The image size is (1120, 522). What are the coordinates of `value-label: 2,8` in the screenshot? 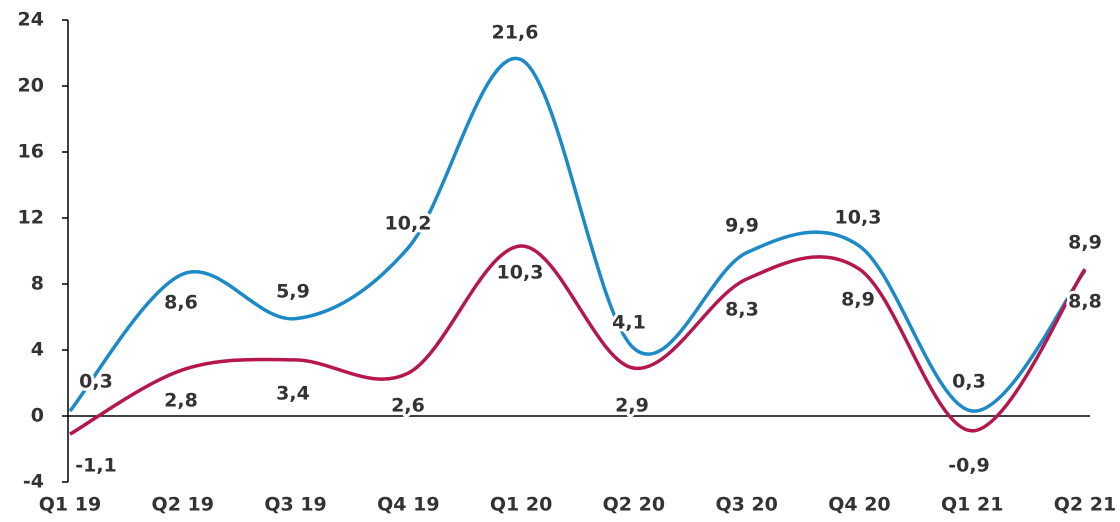 It's located at (181, 401).